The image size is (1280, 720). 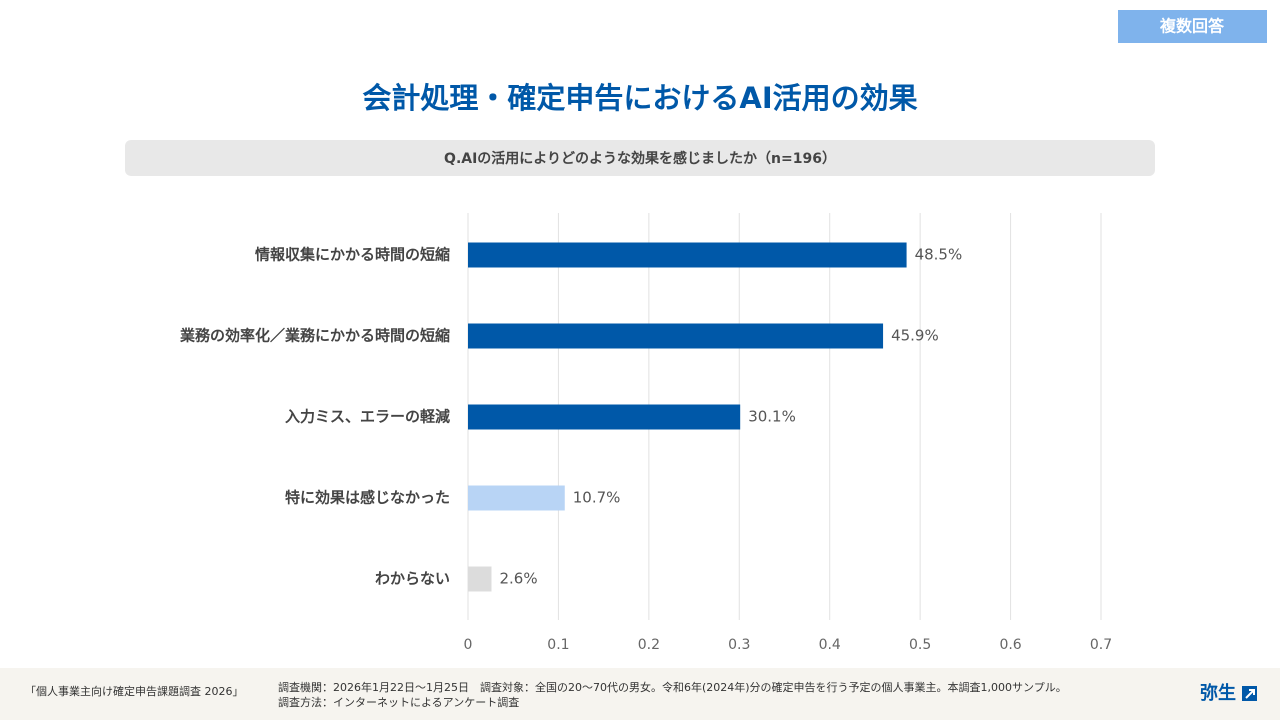 What do you see at coordinates (134, 691) in the screenshot?
I see `survey-name: 「個人事業主向け確定申告課題調査 2026」` at bounding box center [134, 691].